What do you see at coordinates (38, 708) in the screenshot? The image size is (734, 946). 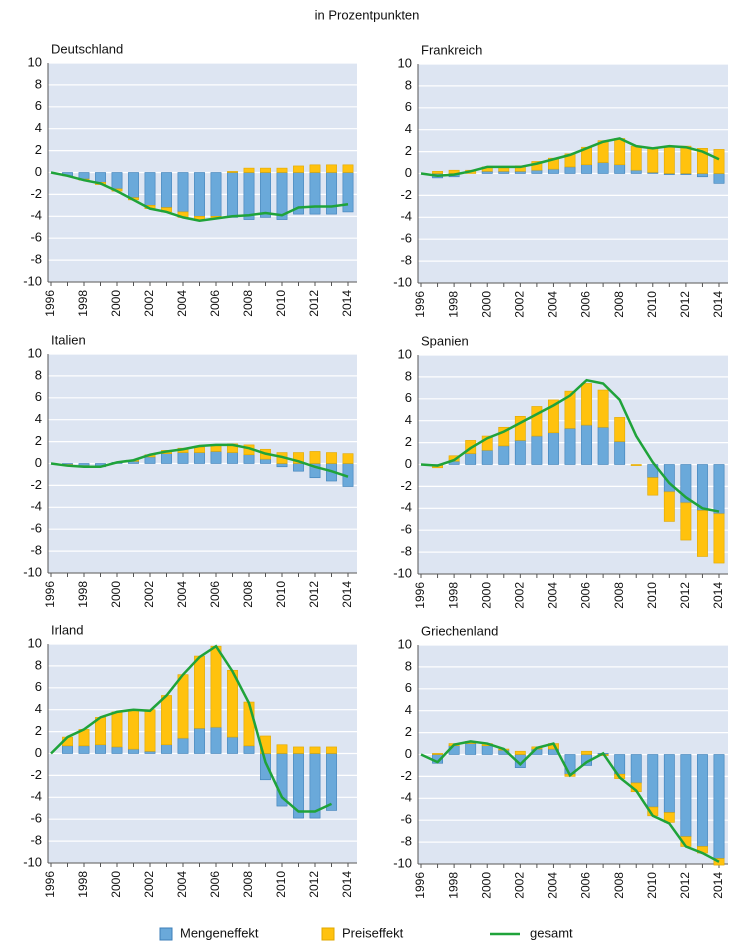 I see `y-tick-label: 4` at bounding box center [38, 708].